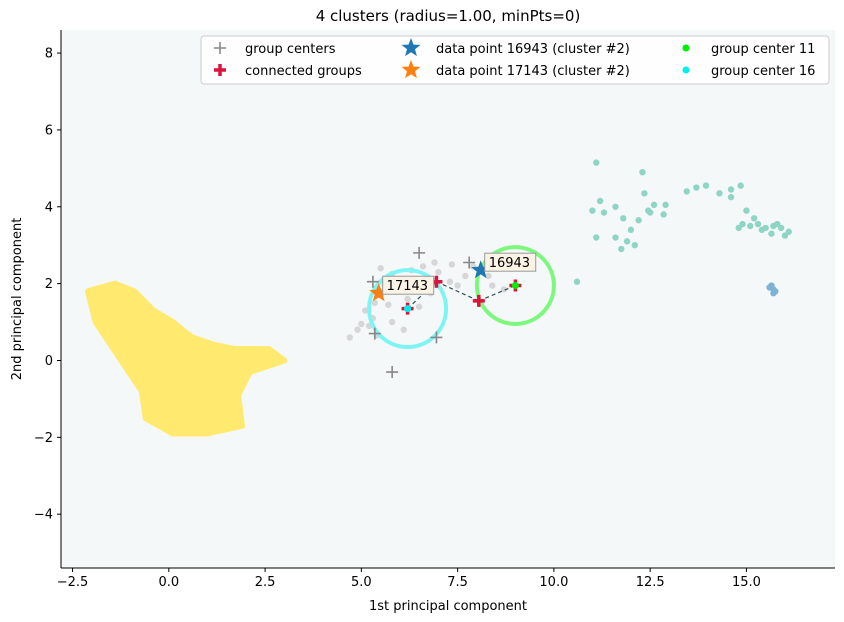  What do you see at coordinates (168, 582) in the screenshot?
I see `x-tick-label: 0.0` at bounding box center [168, 582].